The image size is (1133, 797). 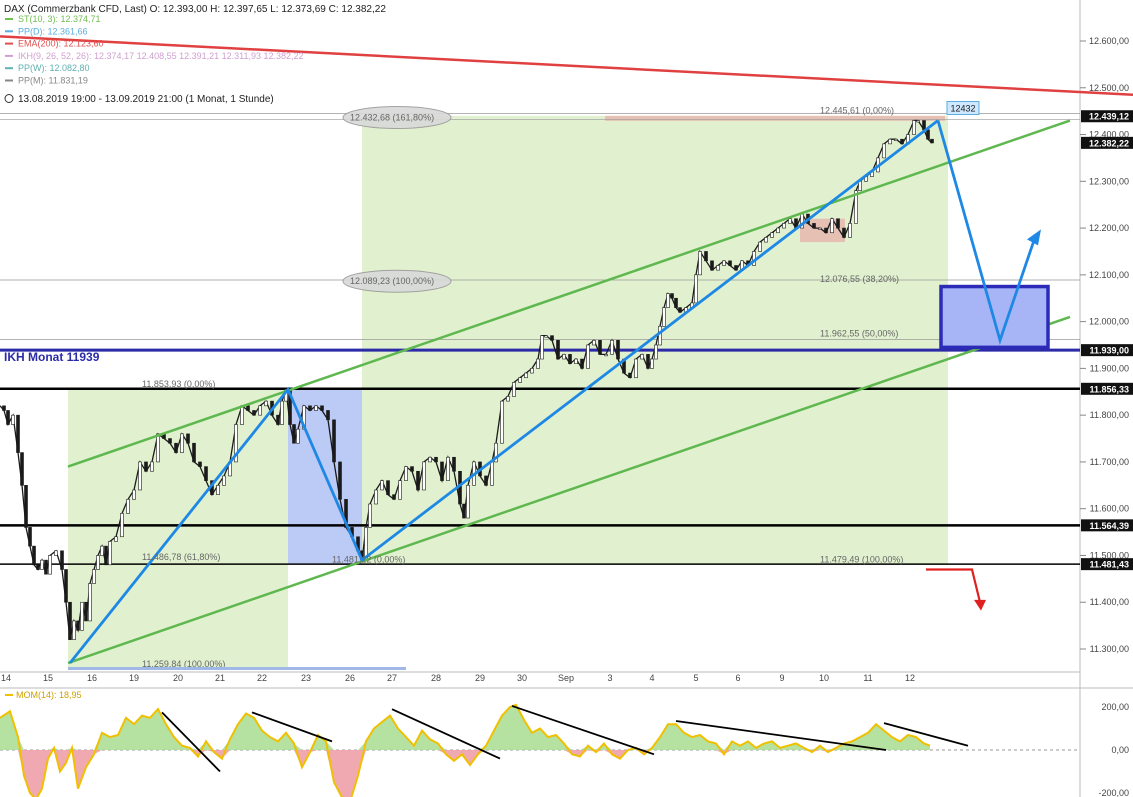 I want to click on y-tick-label: 11.700,00, so click(x=1109, y=462).